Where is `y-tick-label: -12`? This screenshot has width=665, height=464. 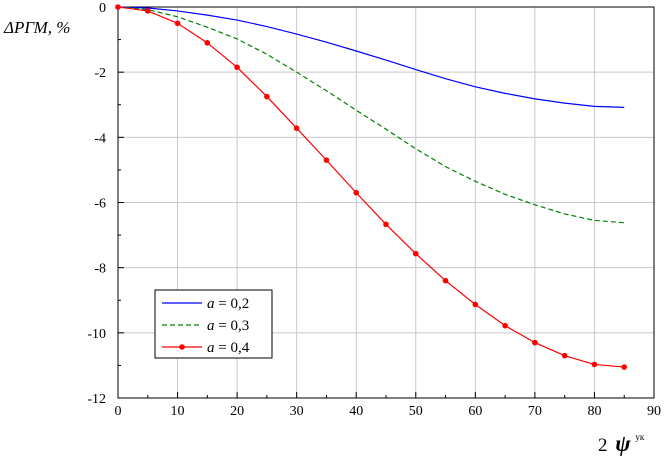
y-tick-label: -12 is located at coordinates (96, 399).